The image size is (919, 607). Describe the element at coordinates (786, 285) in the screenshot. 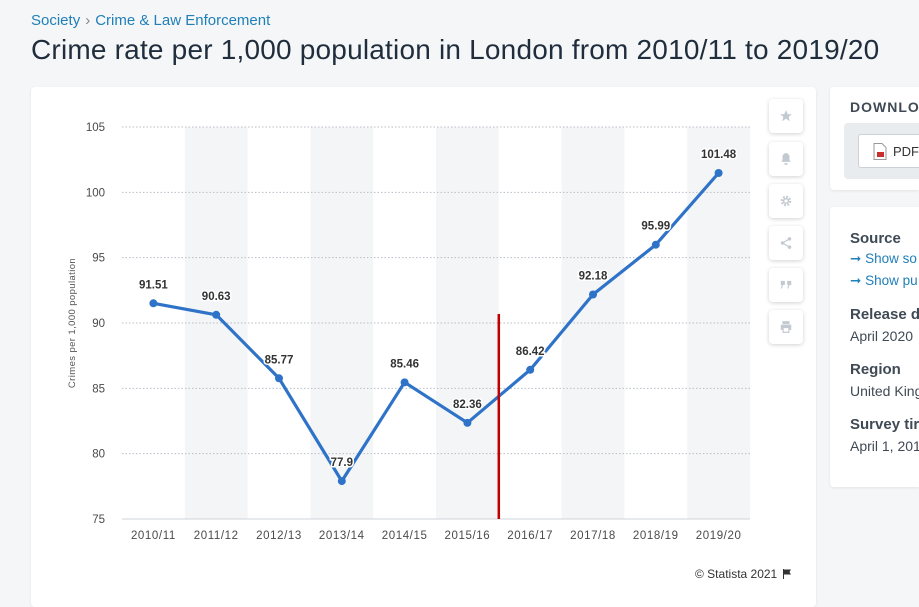

I see `quote-icon` at that location.